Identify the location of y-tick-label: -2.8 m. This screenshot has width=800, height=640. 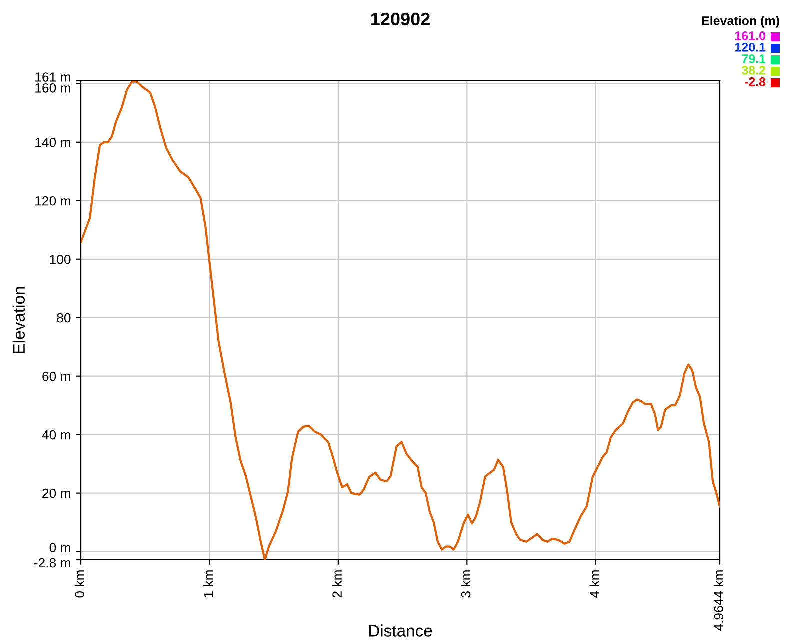
(52, 563).